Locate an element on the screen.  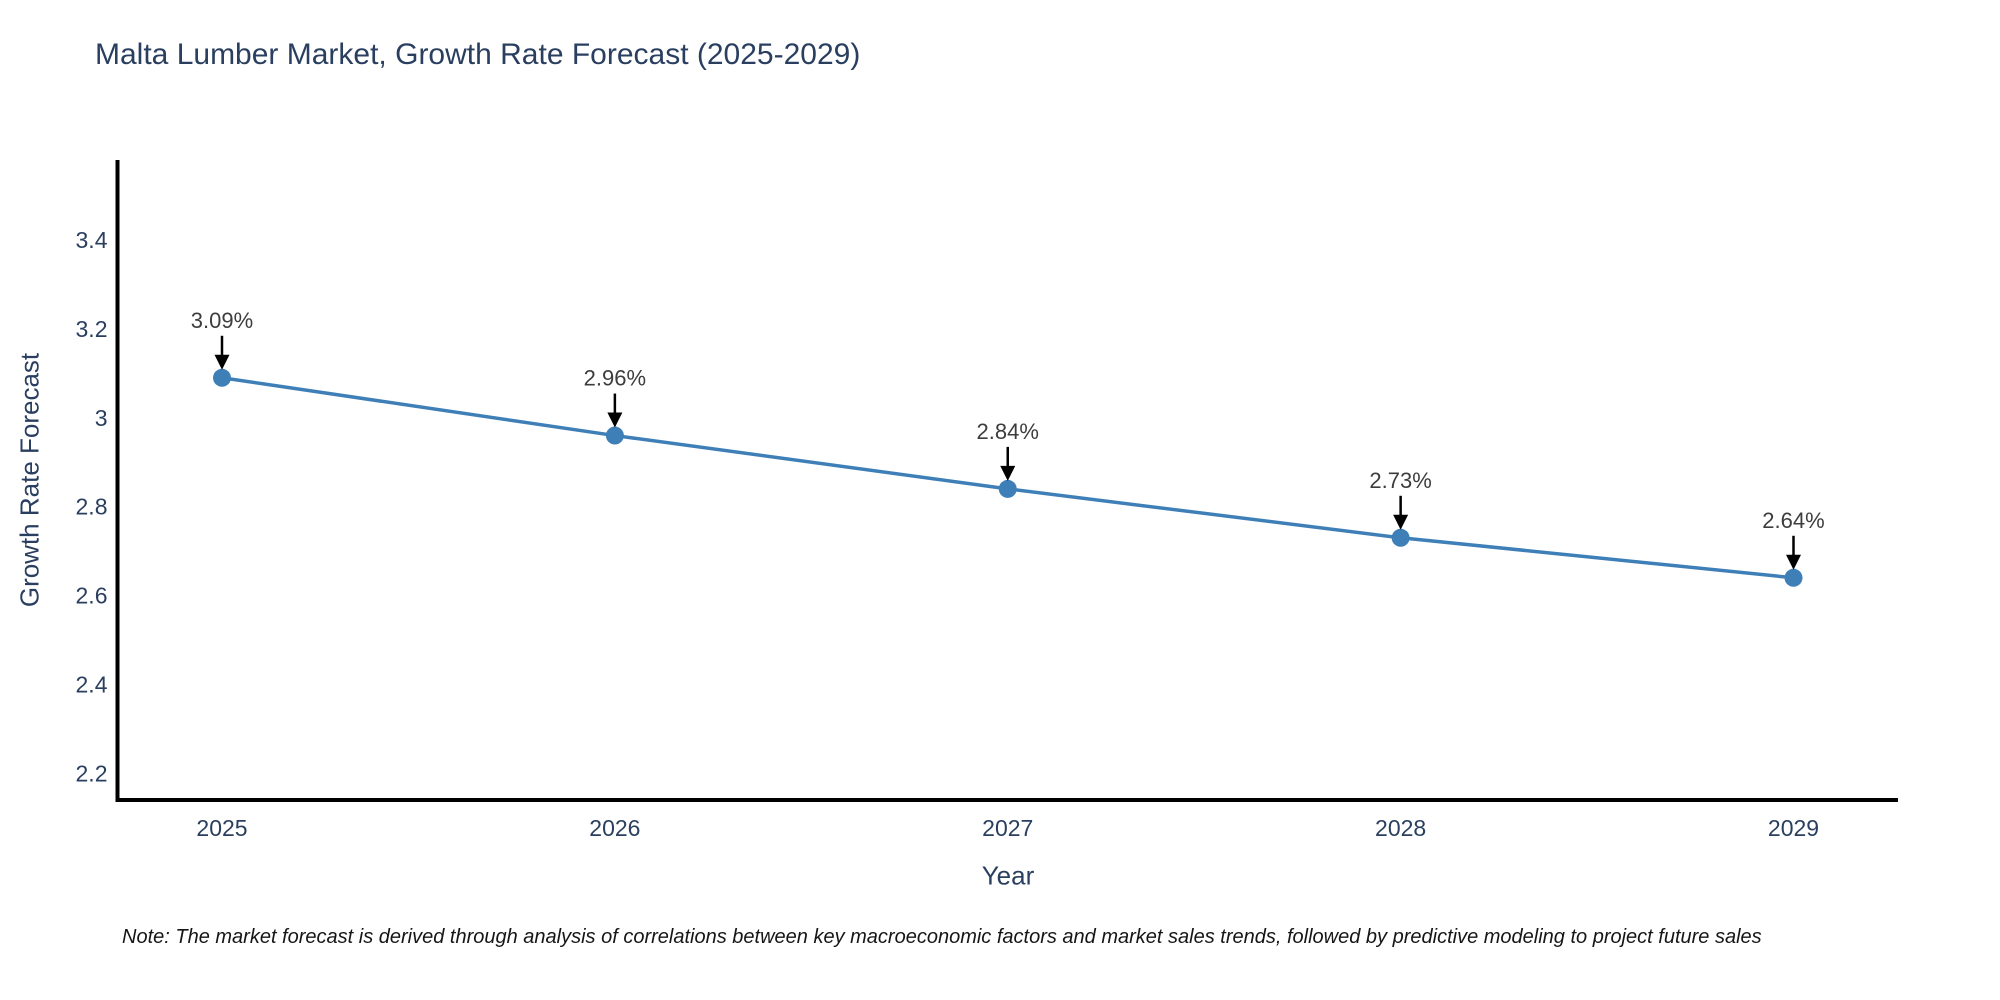
y-tick-label: 2.8 is located at coordinates (92, 507).